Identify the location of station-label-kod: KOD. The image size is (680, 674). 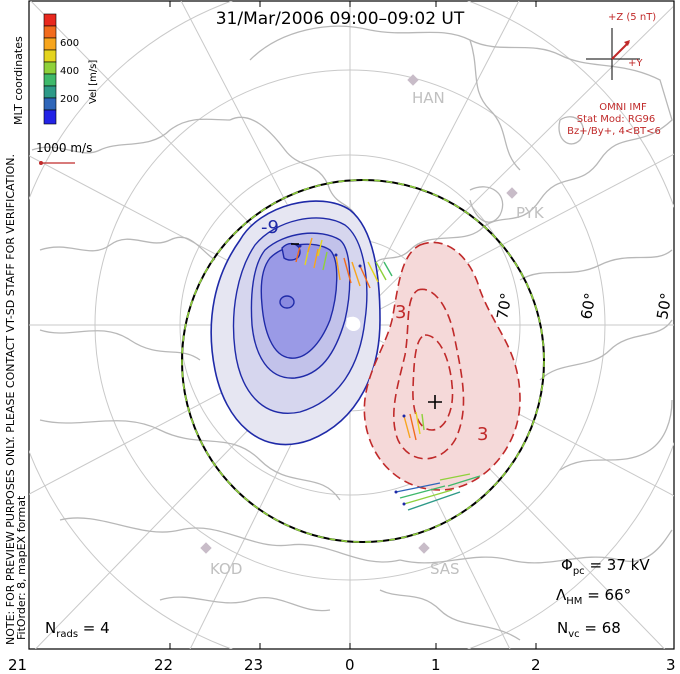
(226, 569).